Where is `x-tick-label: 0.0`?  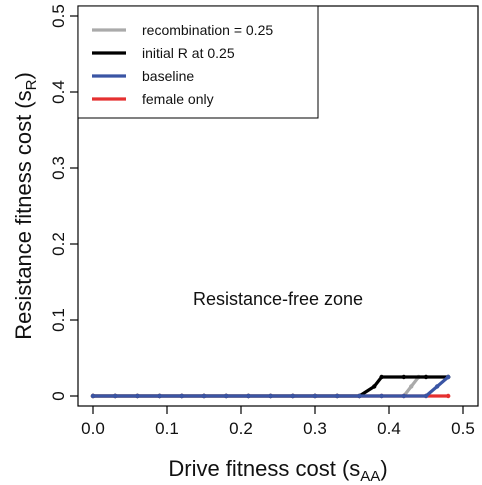 x-tick-label: 0.0 is located at coordinates (93, 428).